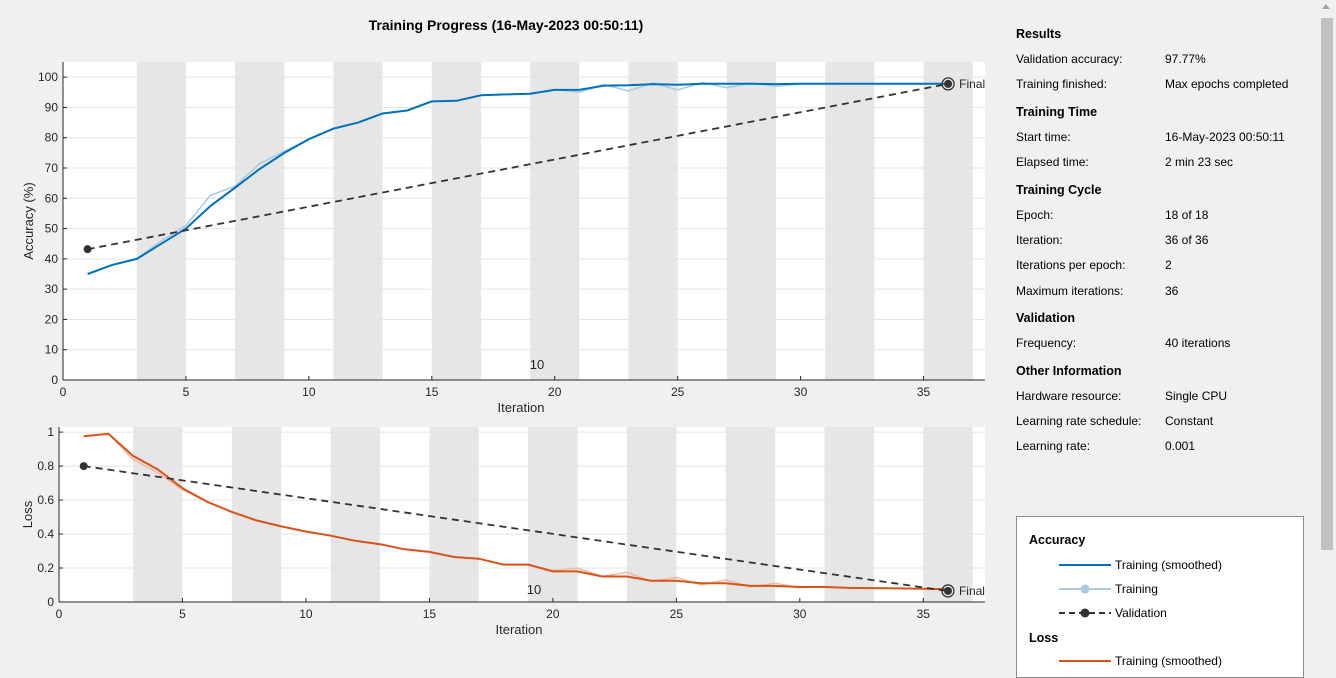 The height and width of the screenshot is (678, 1336). Describe the element at coordinates (50, 432) in the screenshot. I see `loss-y-tick-label: 1` at that location.